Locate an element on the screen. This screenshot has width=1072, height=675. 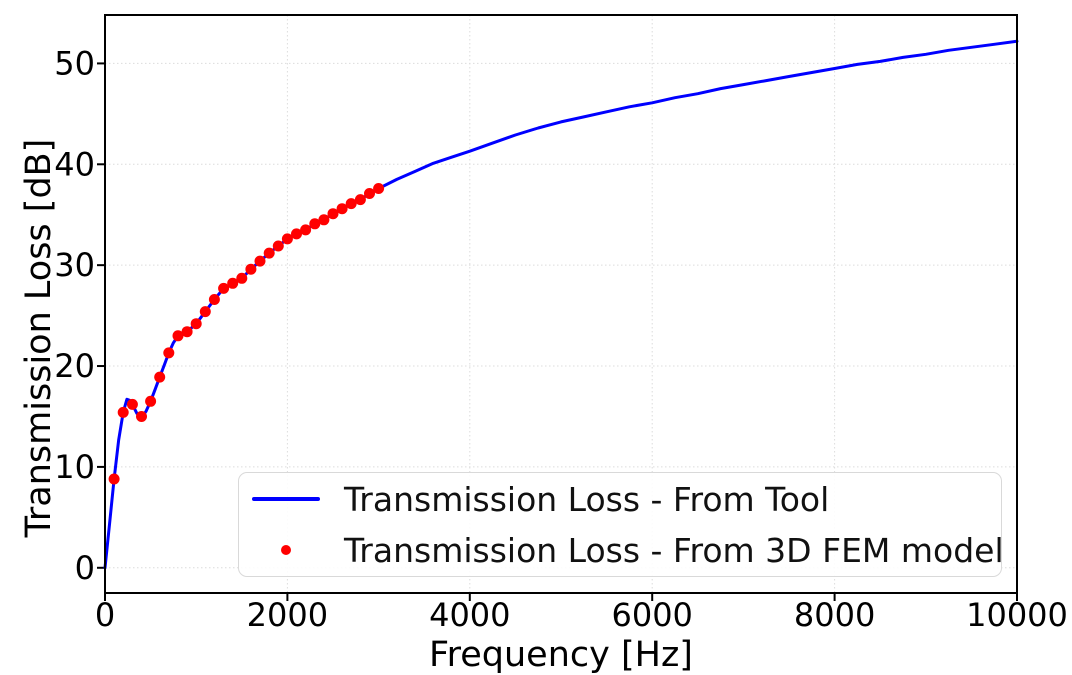
legend-dot-swatch is located at coordinates (286, 550).